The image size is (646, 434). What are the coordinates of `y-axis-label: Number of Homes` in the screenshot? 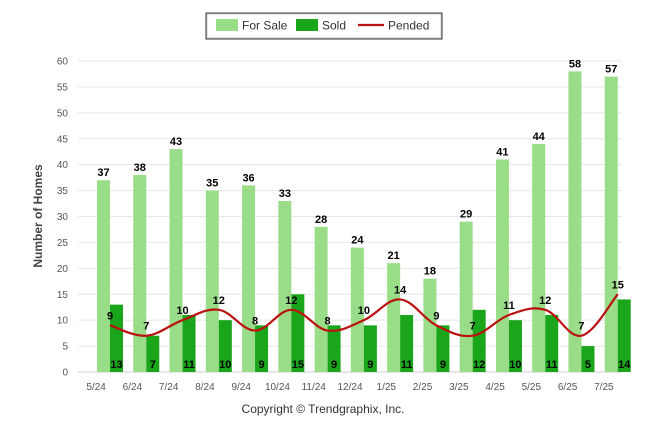 It's located at (38, 216).